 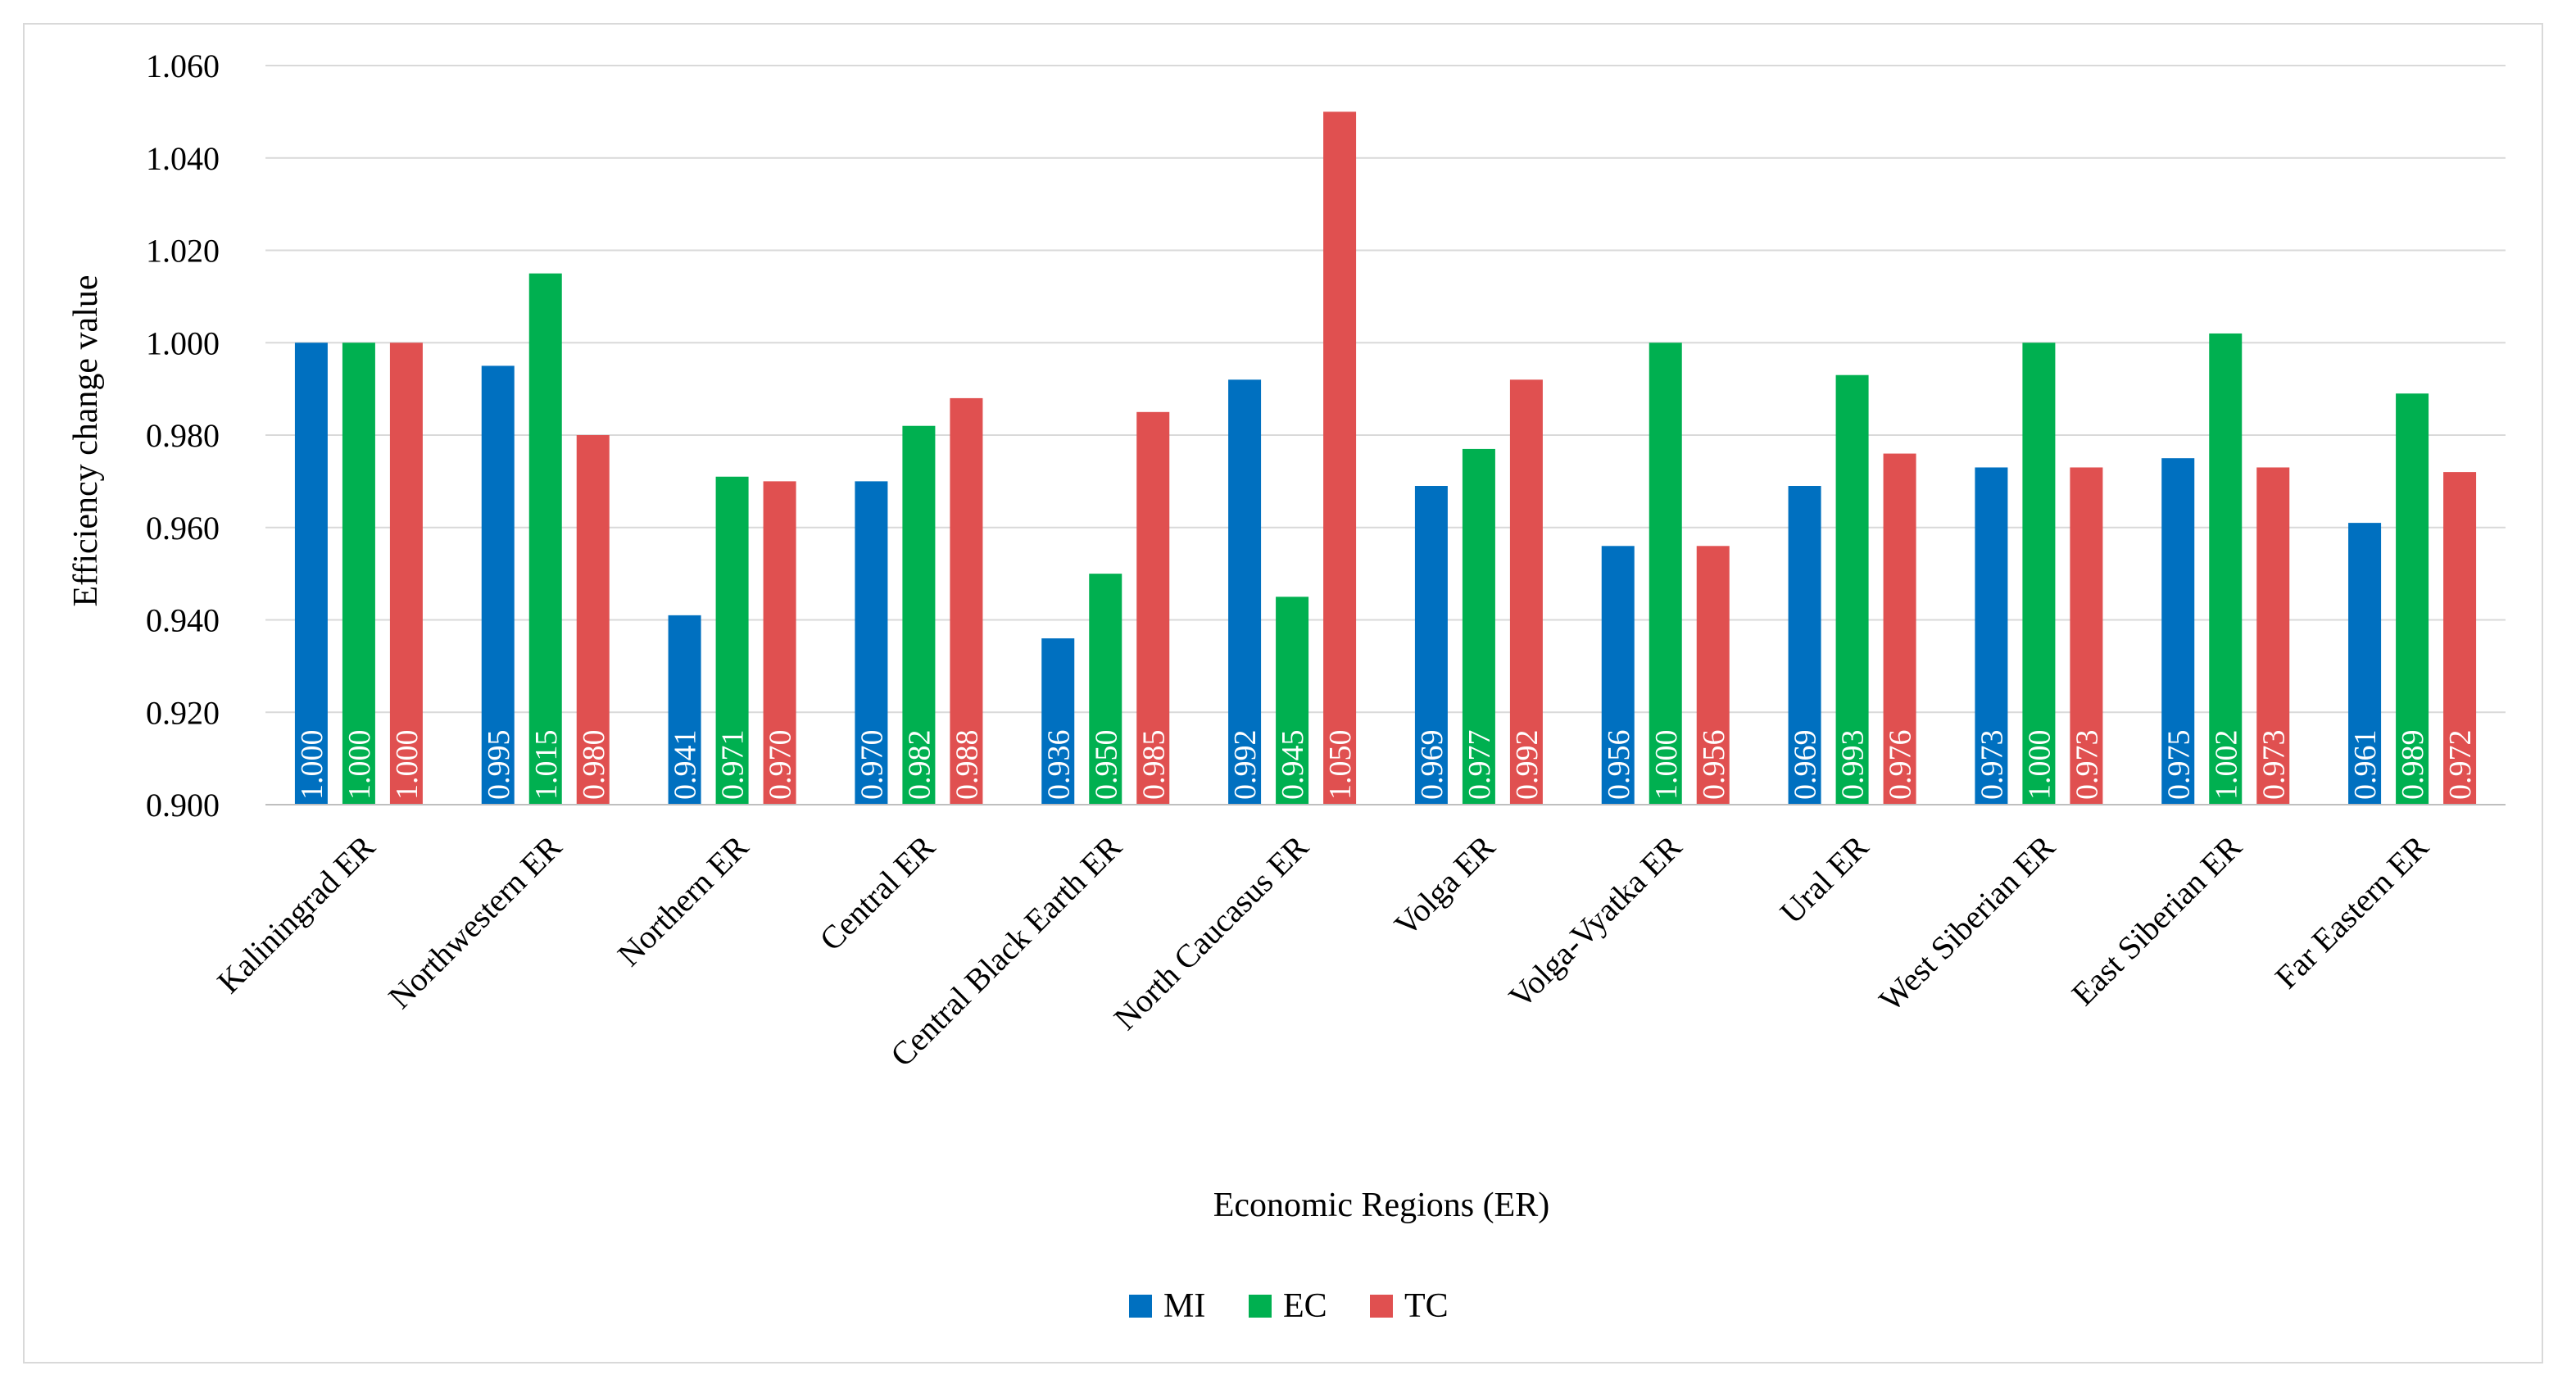 I want to click on bar-data-label: 0.980, so click(x=594, y=765).